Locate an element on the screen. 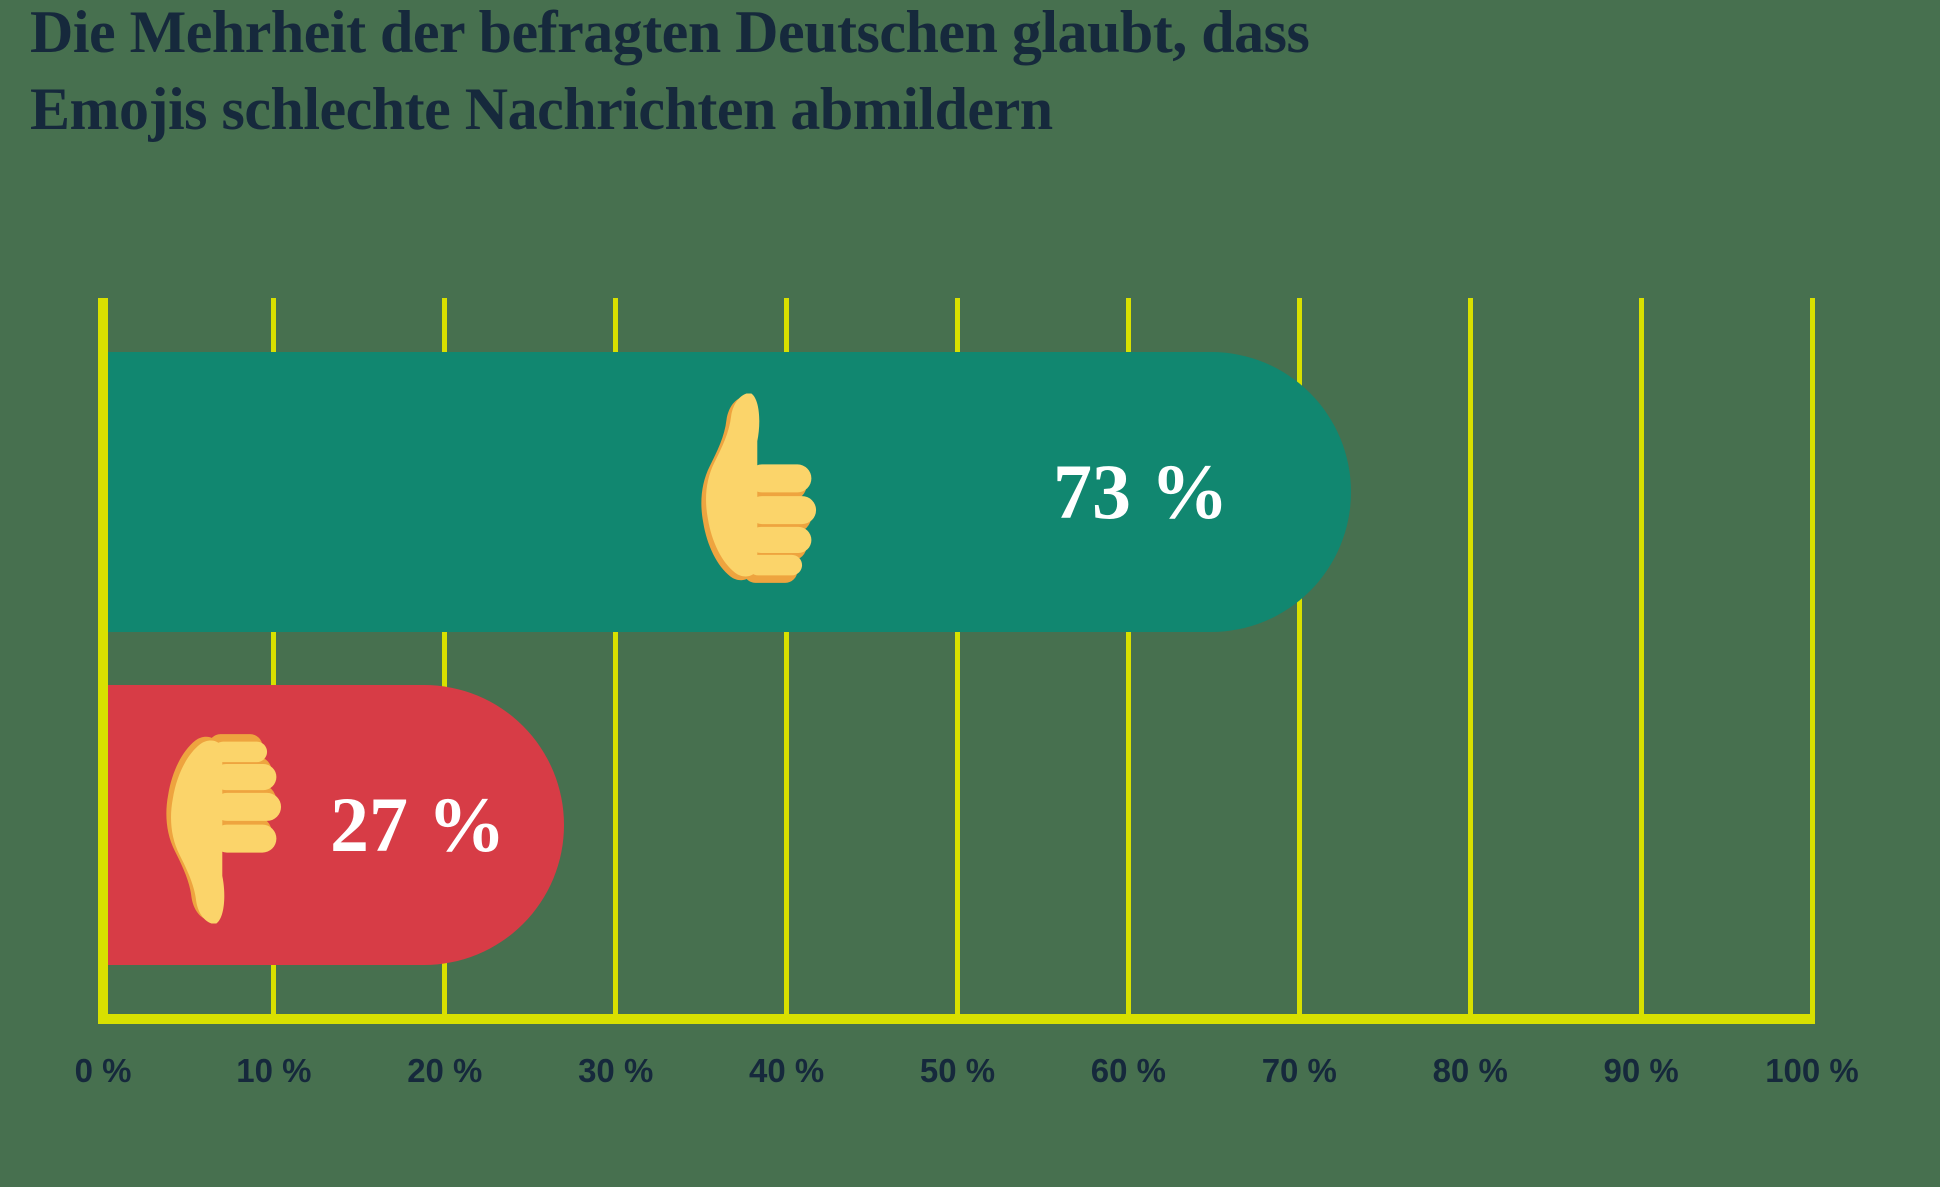 Image resolution: width=1940 pixels, height=1187 pixels. thumbs-down-emoji is located at coordinates (219, 826).